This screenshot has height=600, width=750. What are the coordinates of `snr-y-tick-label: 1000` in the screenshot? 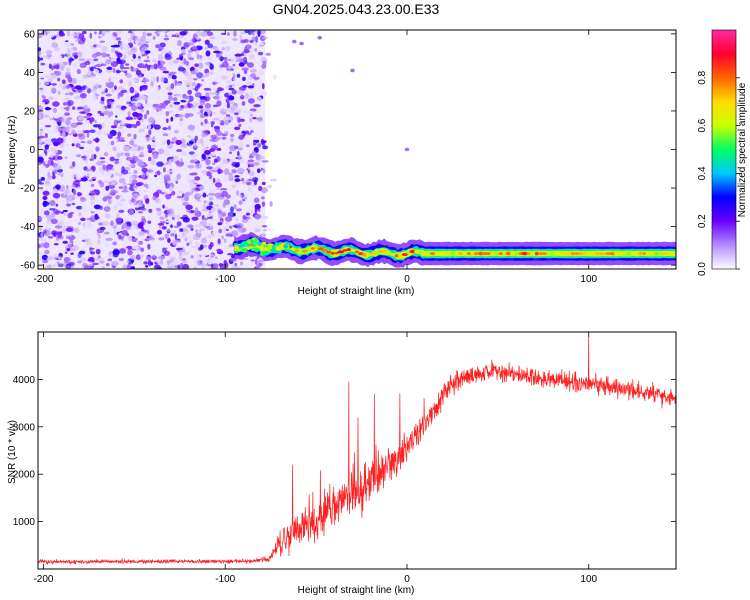 It's located at (24, 522).